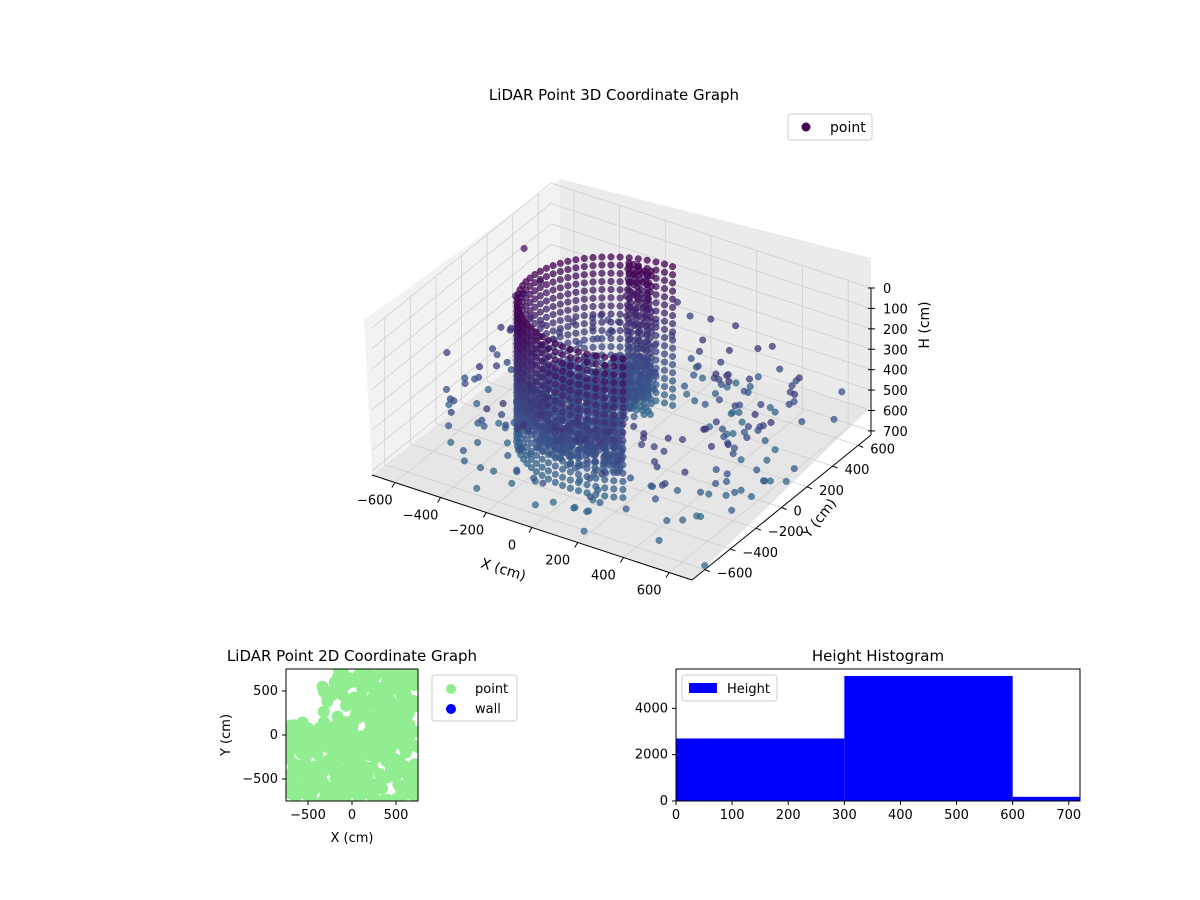 Image resolution: width=1200 pixels, height=900 pixels. I want to click on x-tick-label: −500, so click(308, 815).